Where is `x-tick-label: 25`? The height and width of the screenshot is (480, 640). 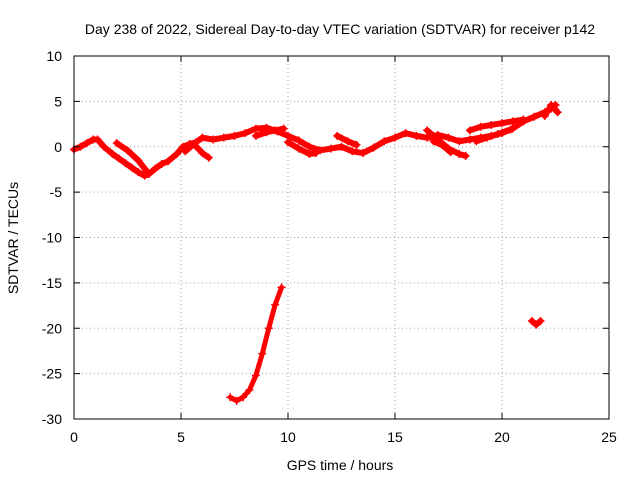
x-tick-label: 25 is located at coordinates (609, 437).